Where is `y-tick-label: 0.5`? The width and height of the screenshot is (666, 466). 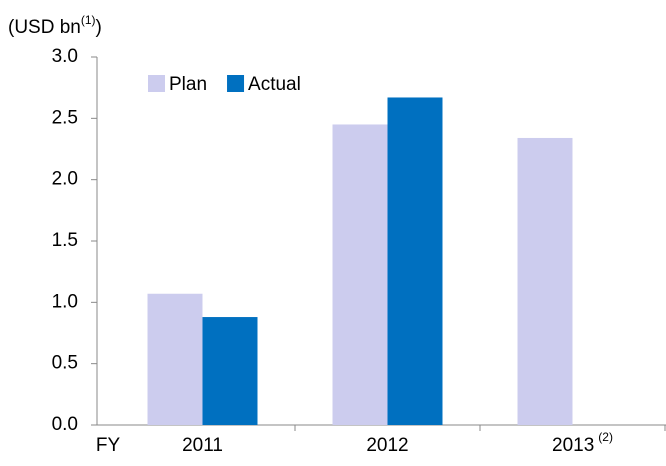
y-tick-label: 0.5 is located at coordinates (65, 363).